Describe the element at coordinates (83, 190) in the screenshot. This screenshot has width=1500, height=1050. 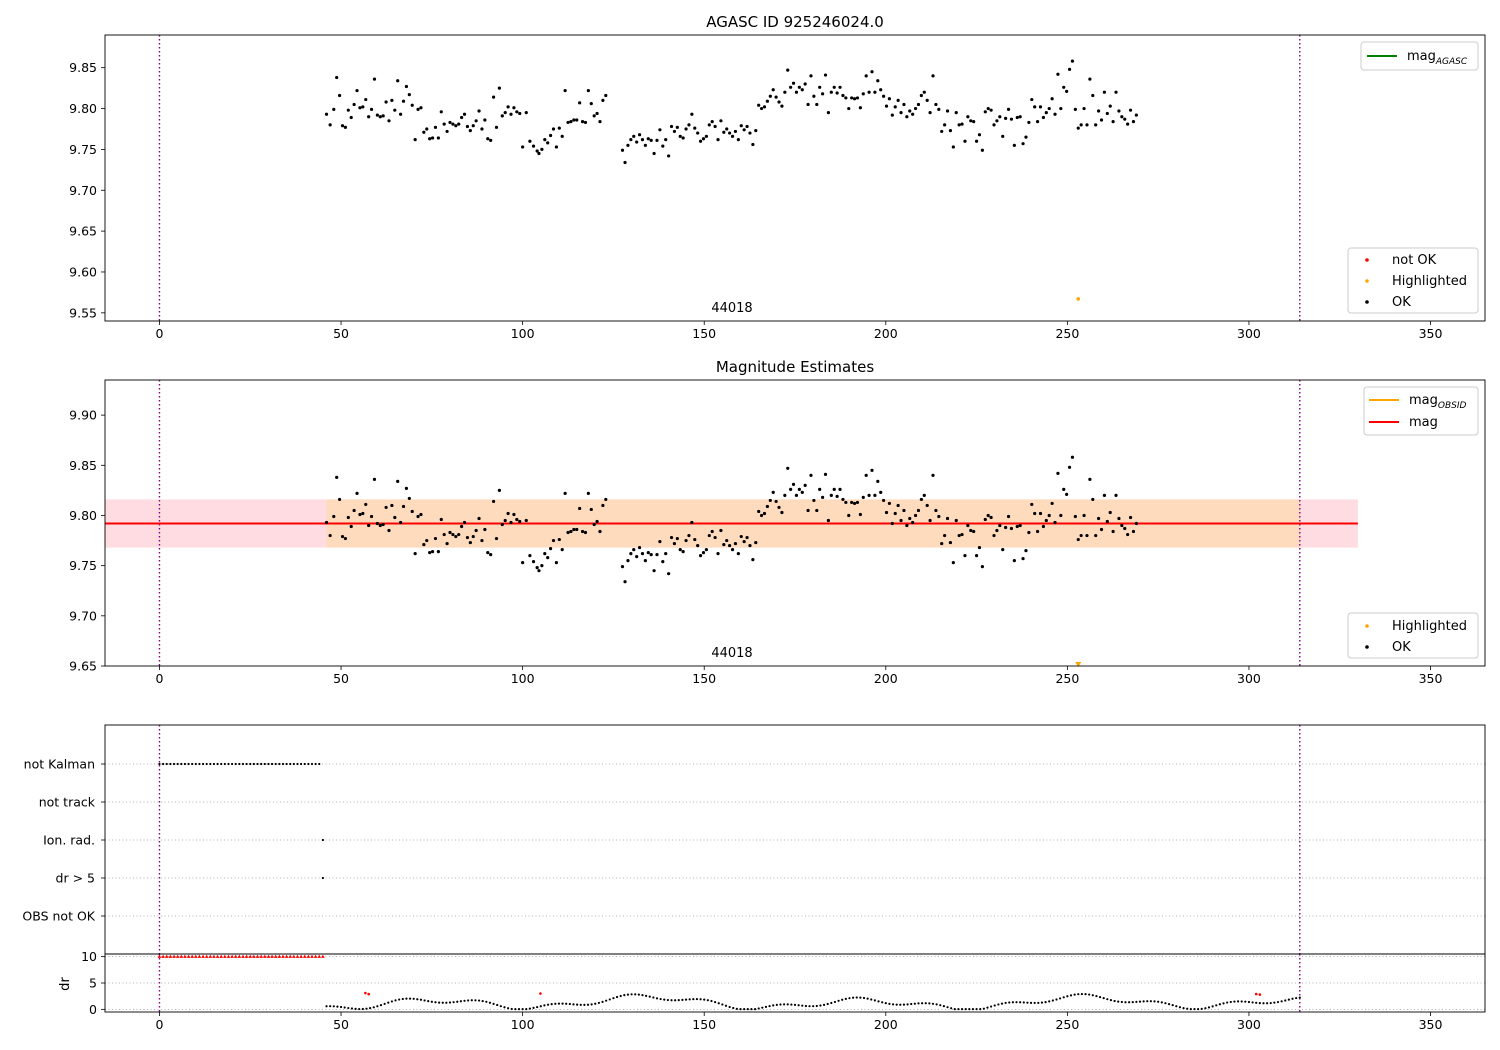
I see `y-tick-label: 9.70` at that location.